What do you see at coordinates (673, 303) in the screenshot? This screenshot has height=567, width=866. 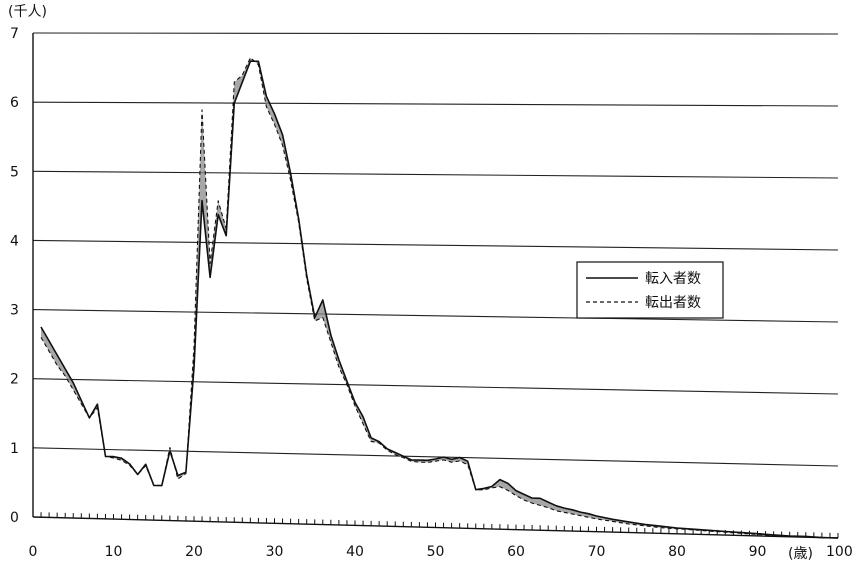 I see `legend-label-outflow: 転出者数` at bounding box center [673, 303].